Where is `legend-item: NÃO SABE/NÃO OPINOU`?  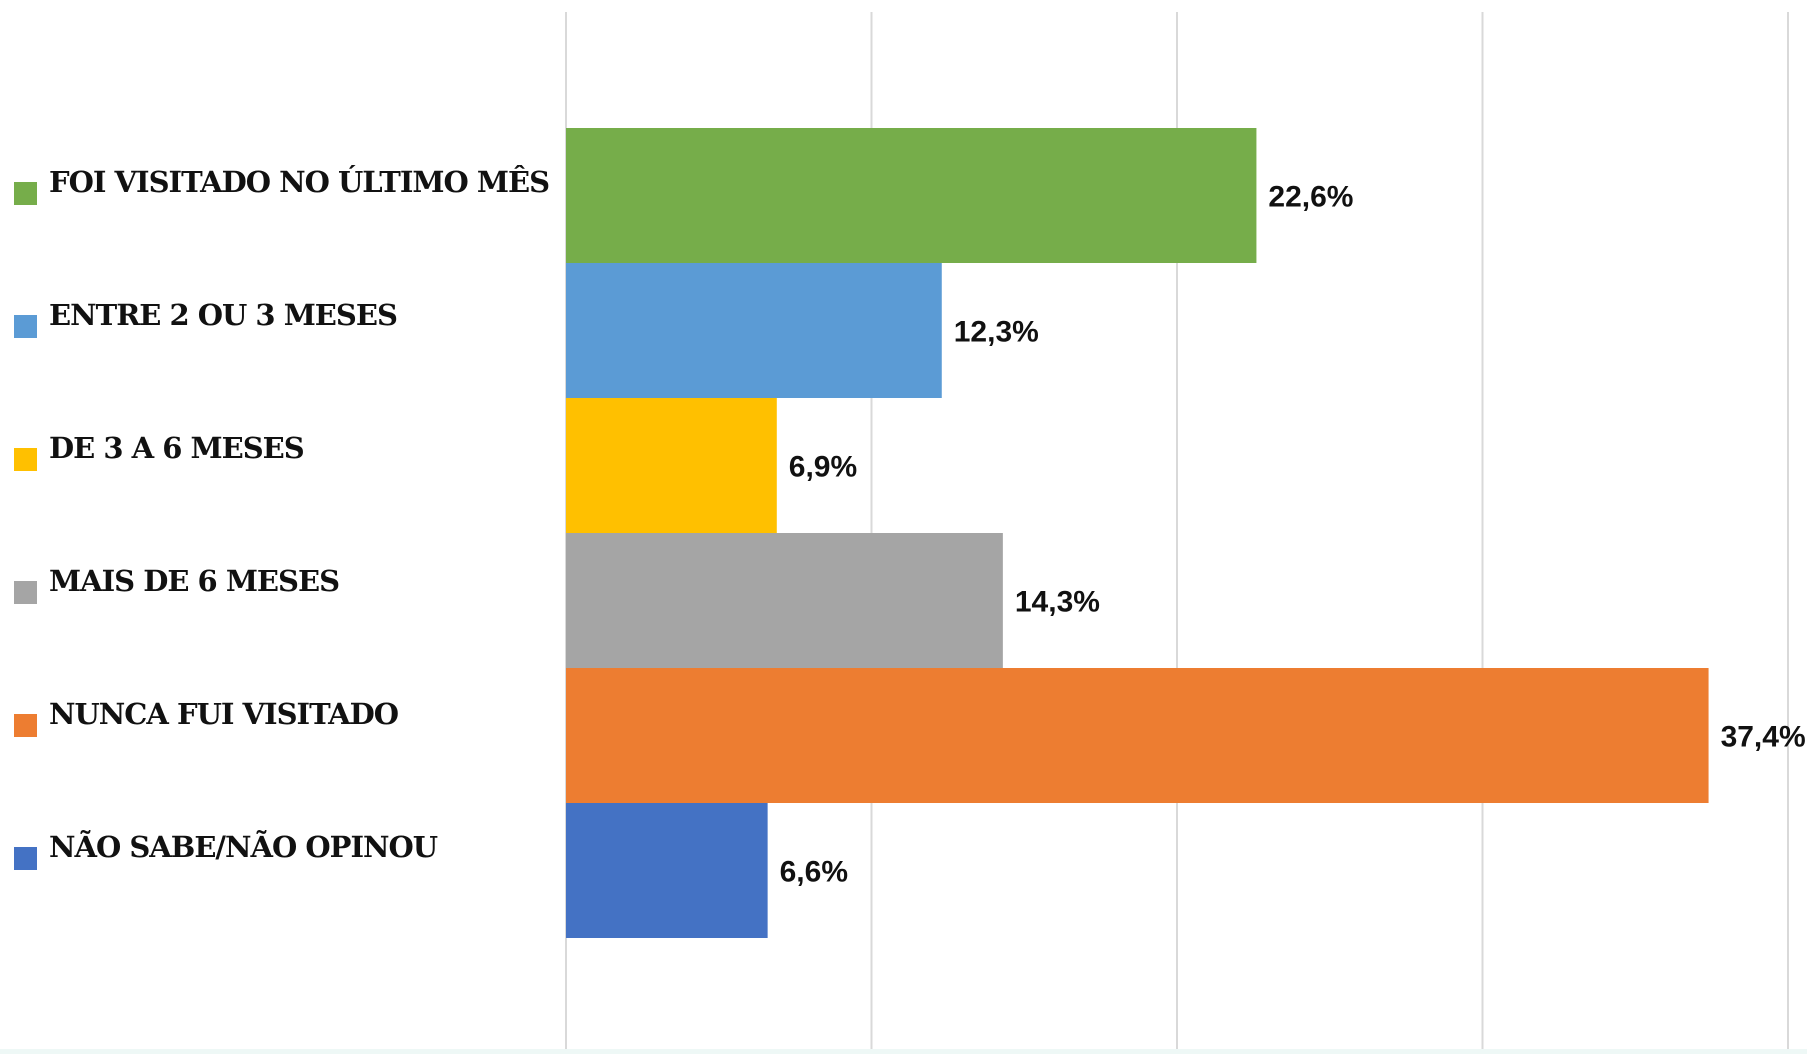
legend-item: NÃO SABE/NÃO OPINOU is located at coordinates (281, 896).